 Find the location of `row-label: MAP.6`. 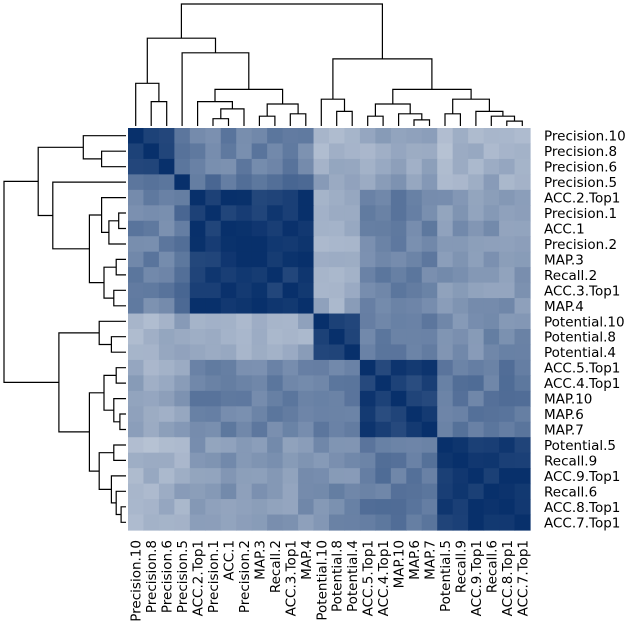

row-label: MAP.6 is located at coordinates (564, 415).